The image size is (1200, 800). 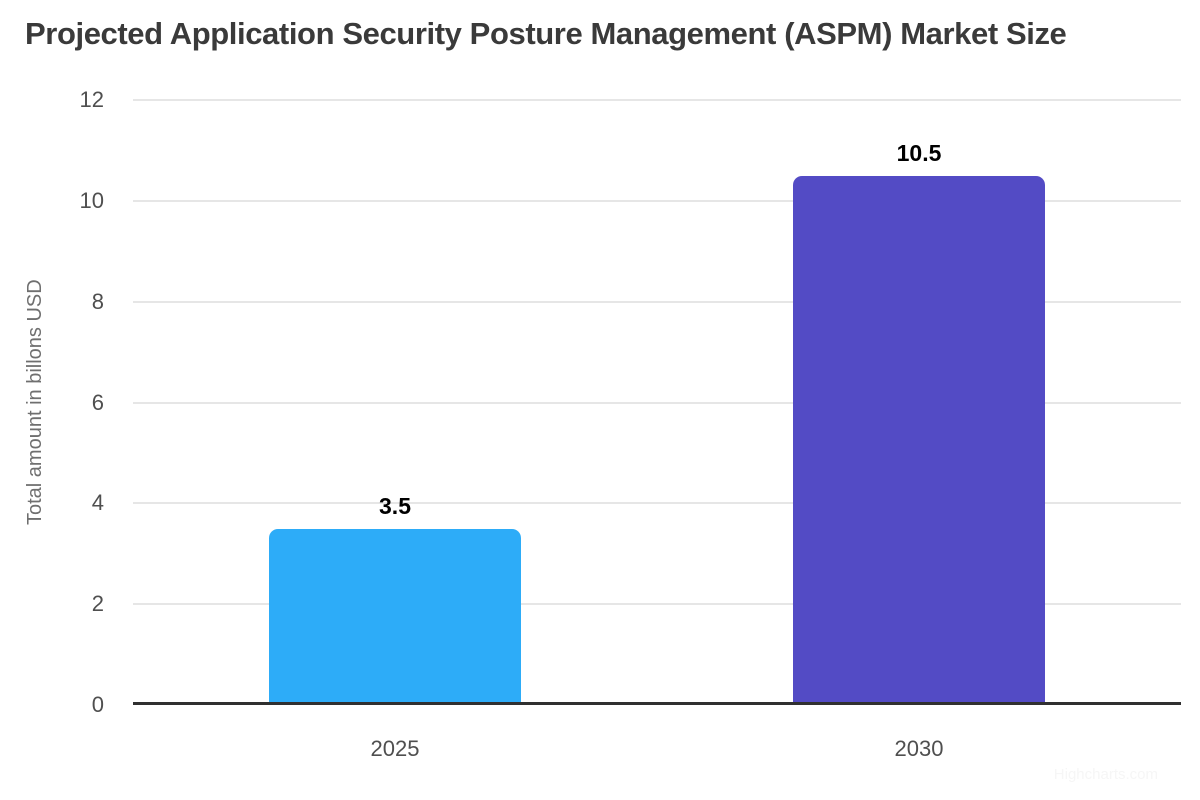 I want to click on bar-2030, so click(x=918, y=440).